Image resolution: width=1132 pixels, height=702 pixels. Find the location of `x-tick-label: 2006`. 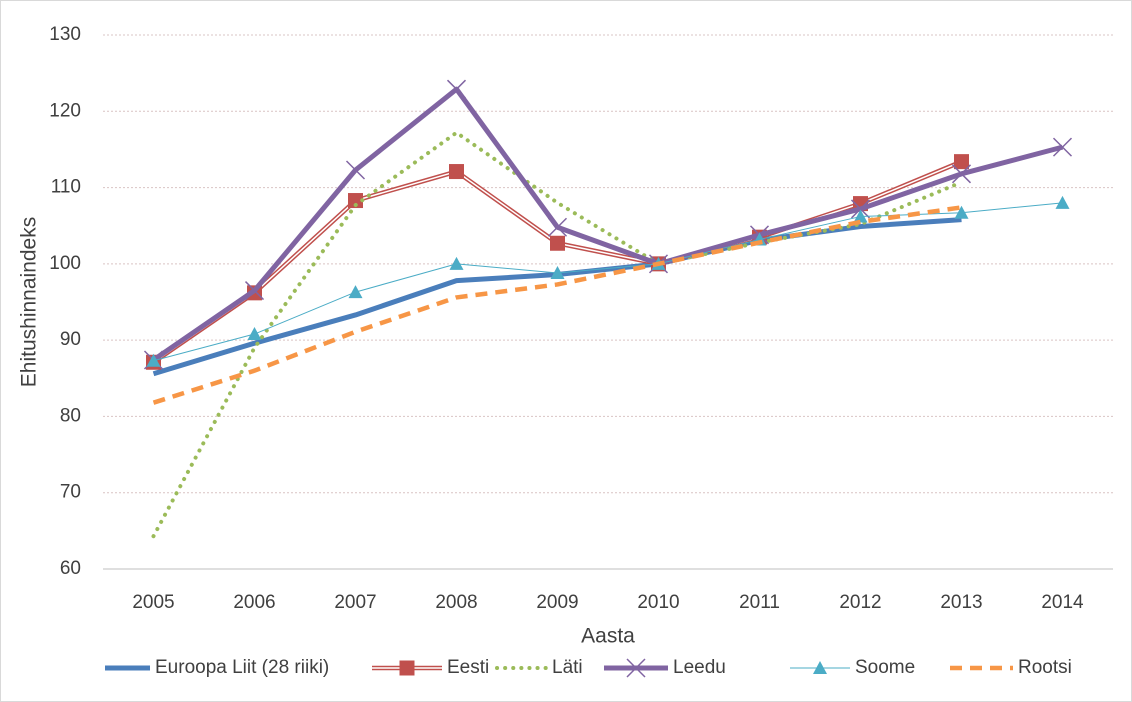

x-tick-label: 2006 is located at coordinates (254, 602).